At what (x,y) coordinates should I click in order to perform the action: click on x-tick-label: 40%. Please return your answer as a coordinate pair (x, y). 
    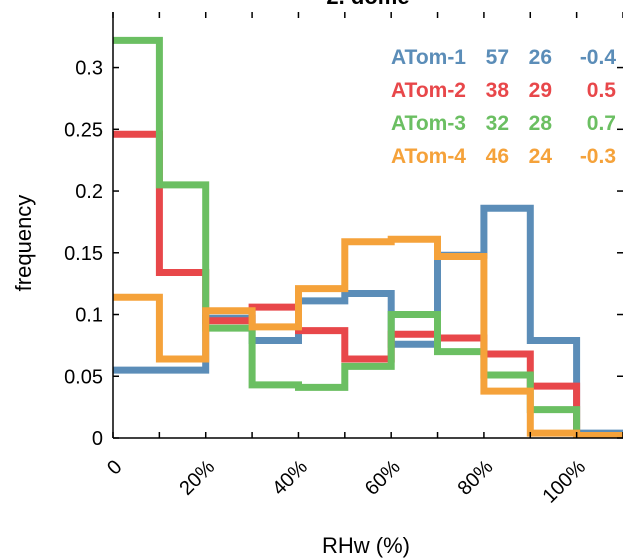
    Looking at the image, I should click on (290, 478).